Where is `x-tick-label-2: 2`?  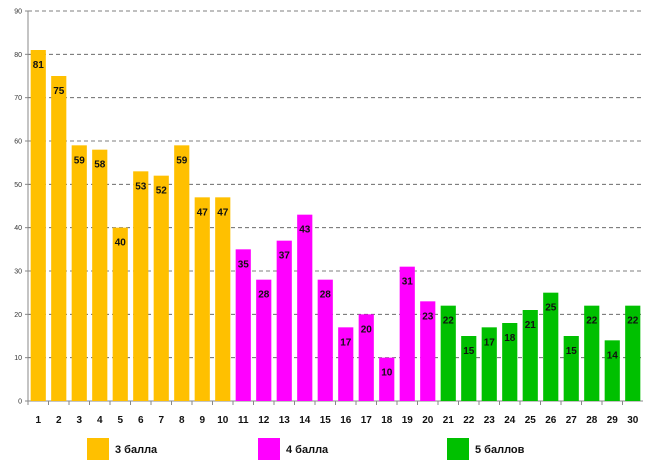
x-tick-label-2: 2 is located at coordinates (59, 420).